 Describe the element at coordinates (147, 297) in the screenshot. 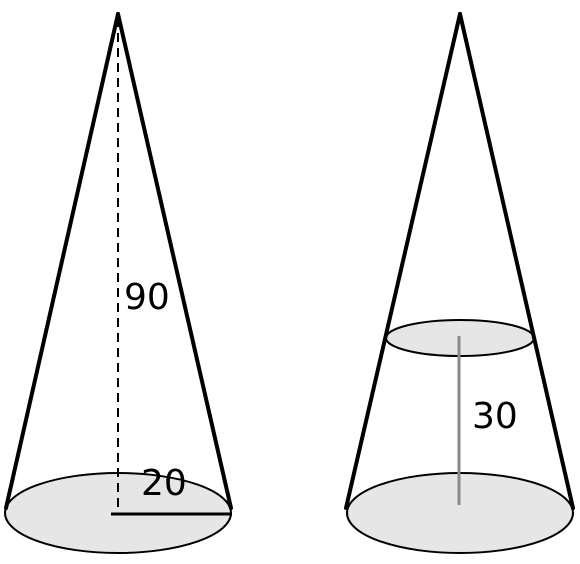

I see `left-cone-height-label: 90` at that location.